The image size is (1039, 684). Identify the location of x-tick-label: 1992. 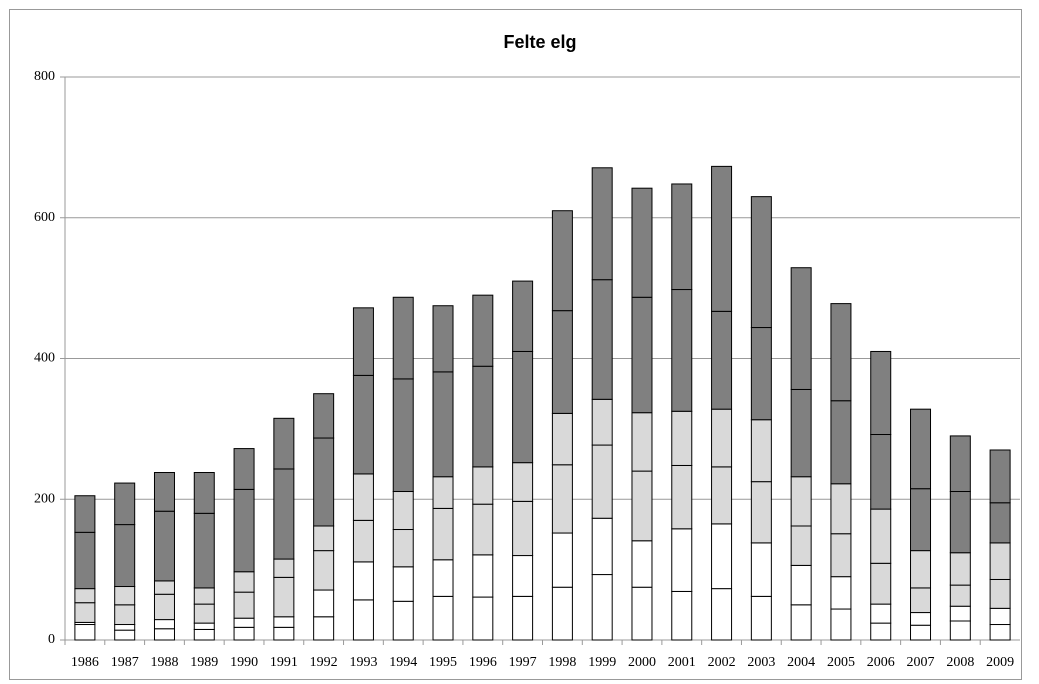
(324, 662).